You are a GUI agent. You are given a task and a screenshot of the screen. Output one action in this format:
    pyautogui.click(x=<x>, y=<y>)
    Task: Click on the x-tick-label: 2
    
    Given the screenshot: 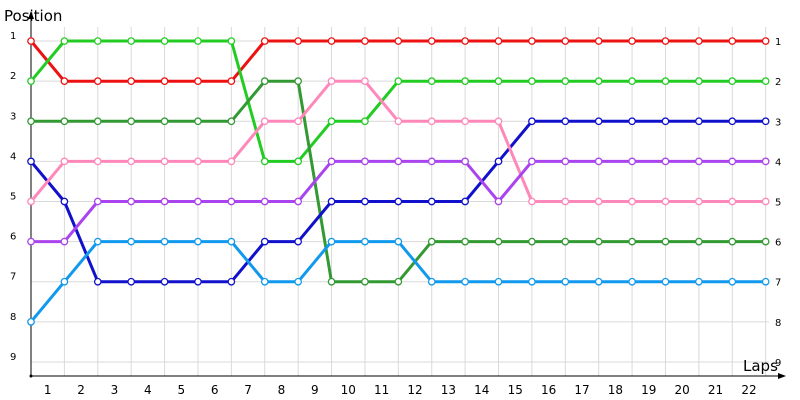 What is the action you would take?
    pyautogui.click(x=81, y=390)
    